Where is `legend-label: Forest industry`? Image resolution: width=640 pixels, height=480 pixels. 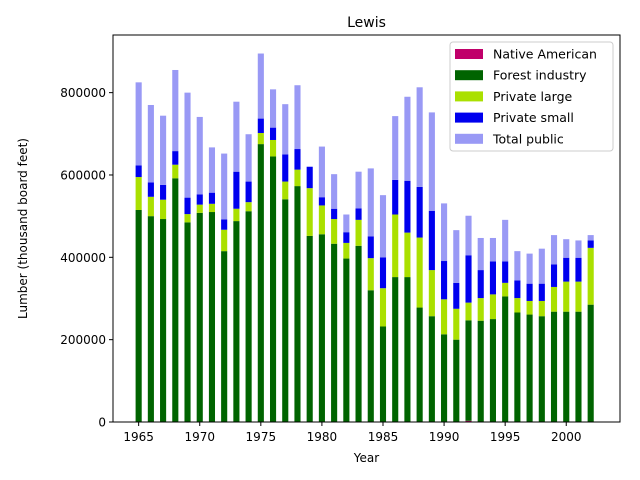
legend-label: Forest industry is located at coordinates (540, 75).